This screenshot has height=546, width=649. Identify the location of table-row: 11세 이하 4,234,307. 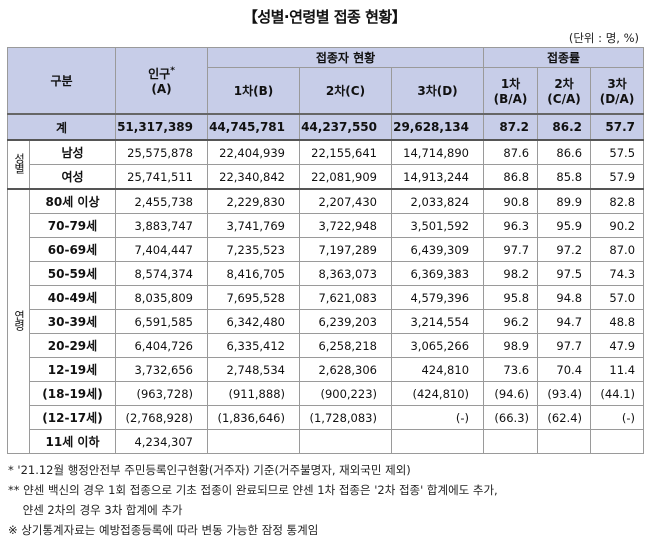
(326, 441).